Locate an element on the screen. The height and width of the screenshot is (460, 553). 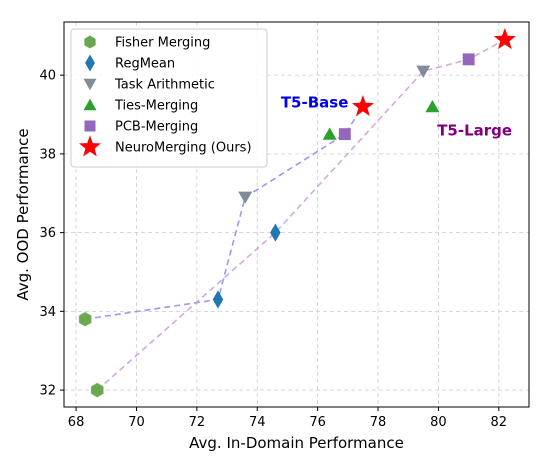
legend-label: Task Arithmetic is located at coordinates (164, 85).